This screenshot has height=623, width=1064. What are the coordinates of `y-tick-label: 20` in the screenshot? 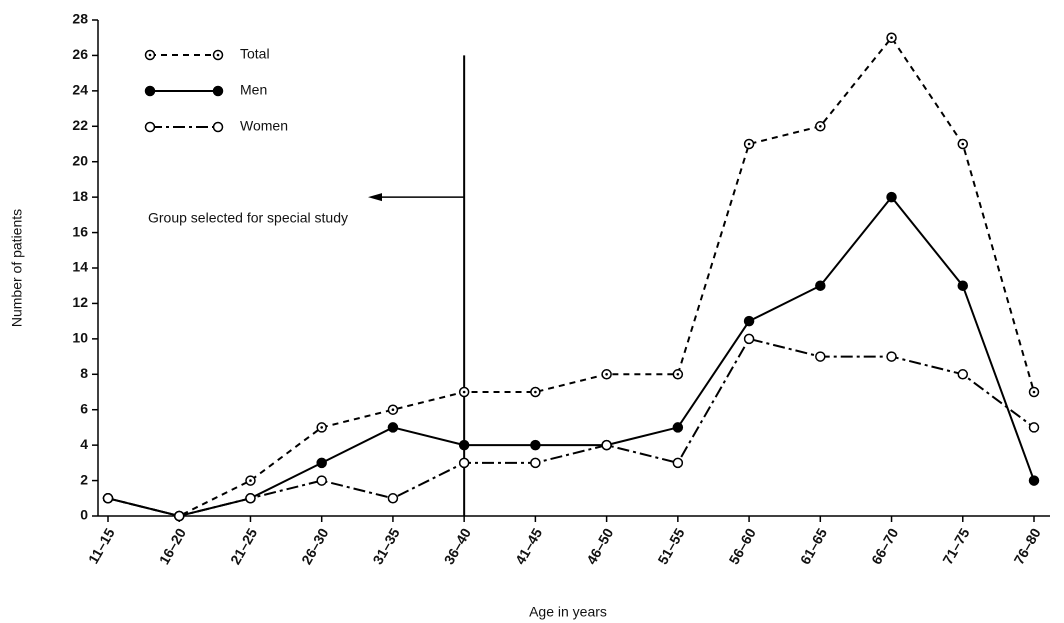 It's located at (80, 160).